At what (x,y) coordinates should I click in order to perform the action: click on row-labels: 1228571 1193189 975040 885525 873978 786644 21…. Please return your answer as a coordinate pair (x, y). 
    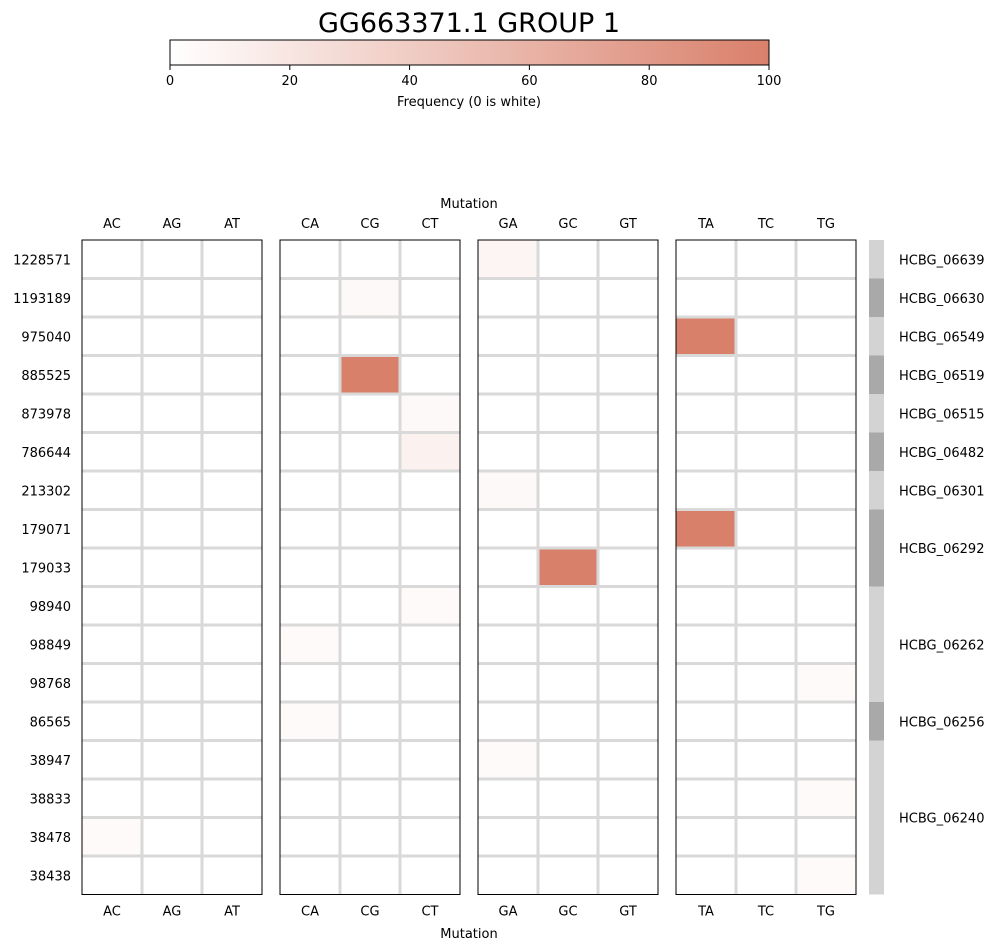
    Looking at the image, I should click on (42, 568).